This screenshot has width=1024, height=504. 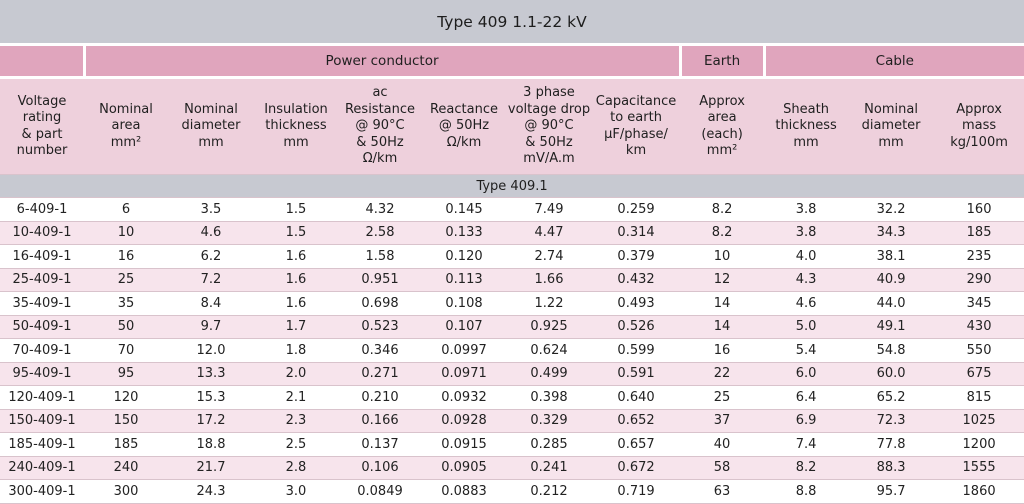 What do you see at coordinates (806, 303) in the screenshot?
I see `cell-sheath-thickness: 4.6` at bounding box center [806, 303].